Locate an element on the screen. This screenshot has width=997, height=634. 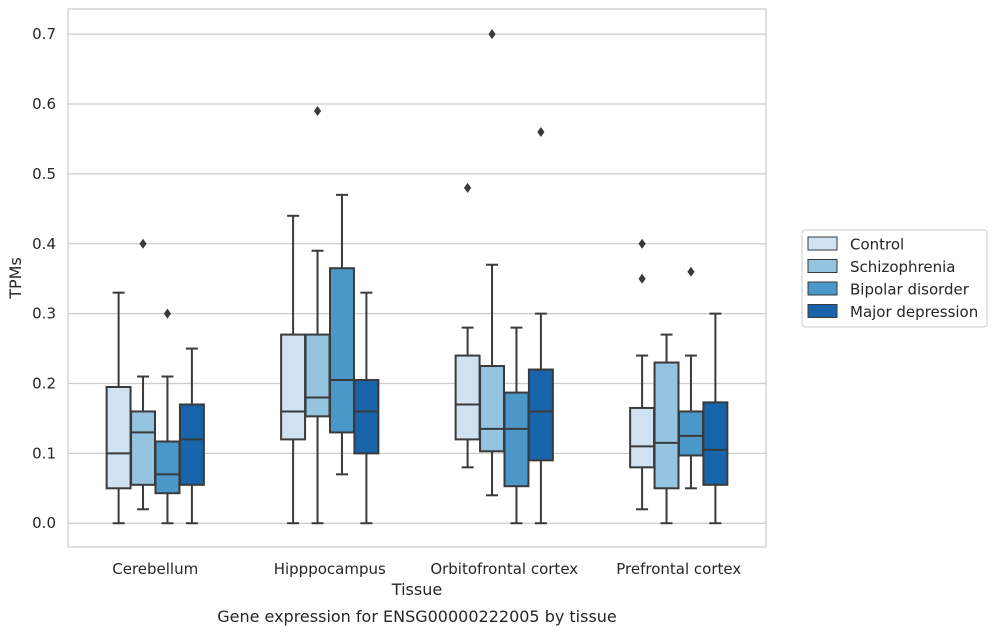
x-tick-label: Cerebellum is located at coordinates (155, 569).